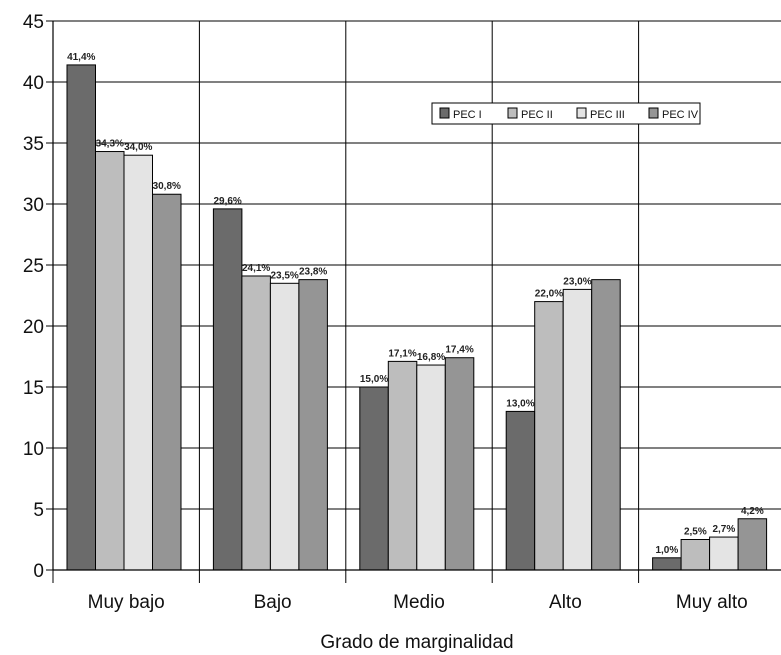 This screenshot has height=655, width=781. What do you see at coordinates (33, 388) in the screenshot?
I see `y-tick-label: 15` at bounding box center [33, 388].